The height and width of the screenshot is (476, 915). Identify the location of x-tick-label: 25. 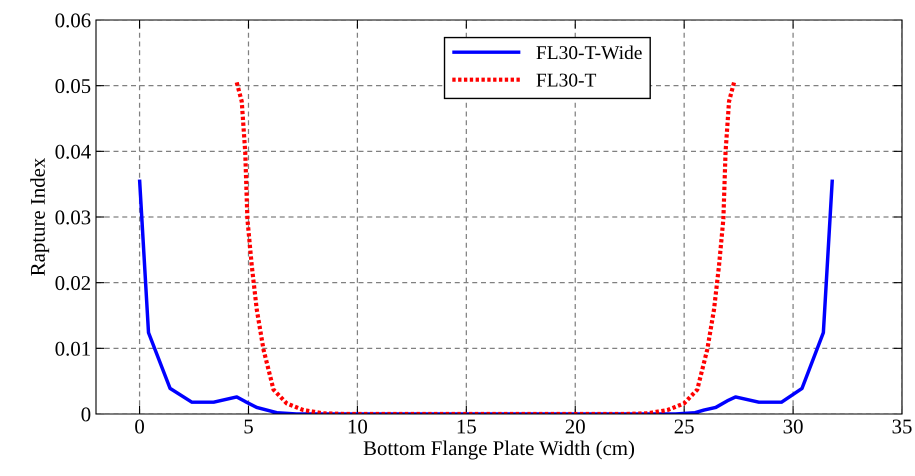
(684, 427).